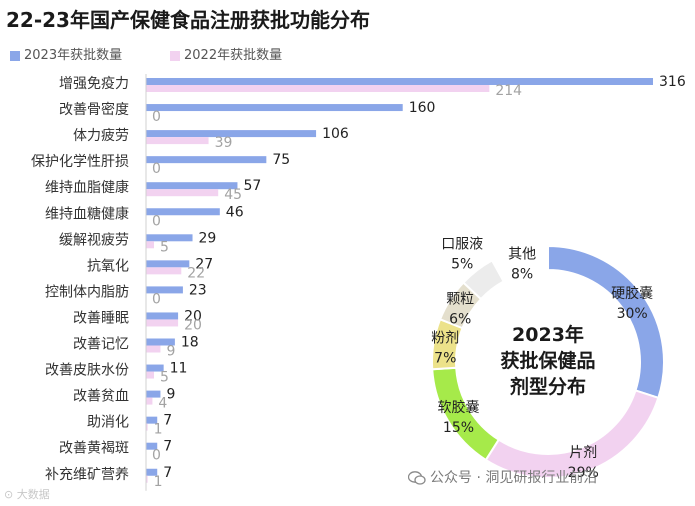 The height and width of the screenshot is (506, 695). Describe the element at coordinates (445, 339) in the screenshot. I see `slice-label: 粉剂` at that location.